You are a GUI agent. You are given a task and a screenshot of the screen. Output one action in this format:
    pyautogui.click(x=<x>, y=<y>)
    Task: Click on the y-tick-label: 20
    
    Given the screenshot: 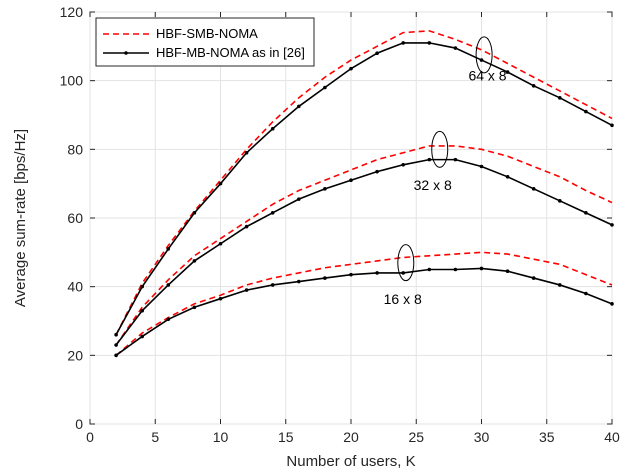 What is the action you would take?
    pyautogui.click(x=75, y=355)
    